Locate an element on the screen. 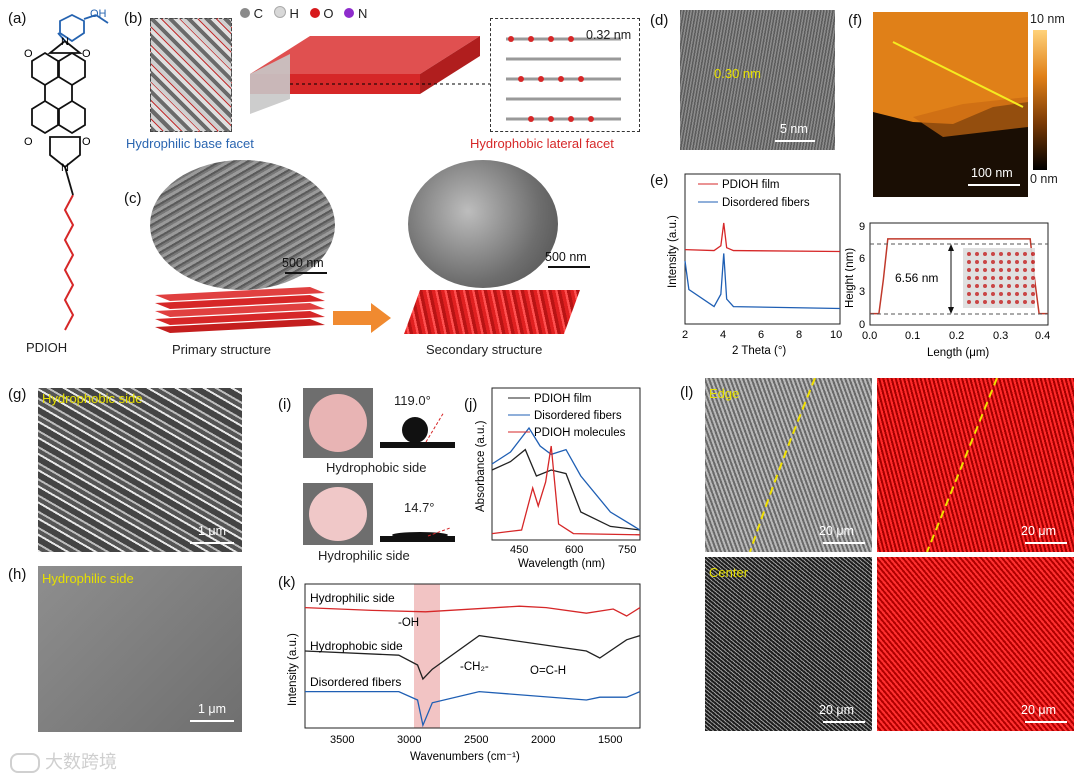  abs-series-fibers is located at coordinates (566, 478).